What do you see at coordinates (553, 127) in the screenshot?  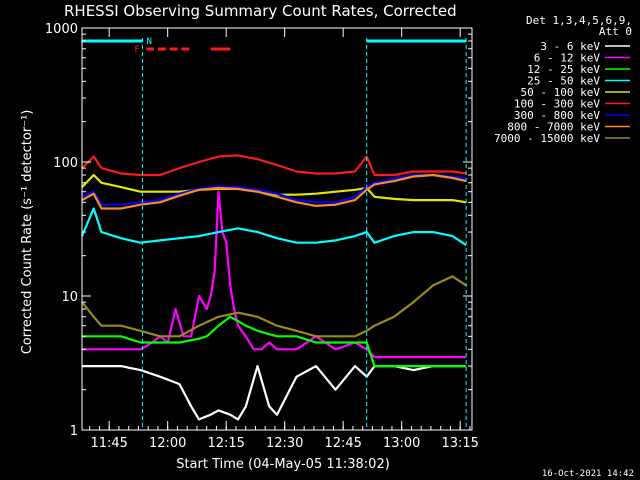 I see `legend-label: 800 - 7000 keV` at bounding box center [553, 127].